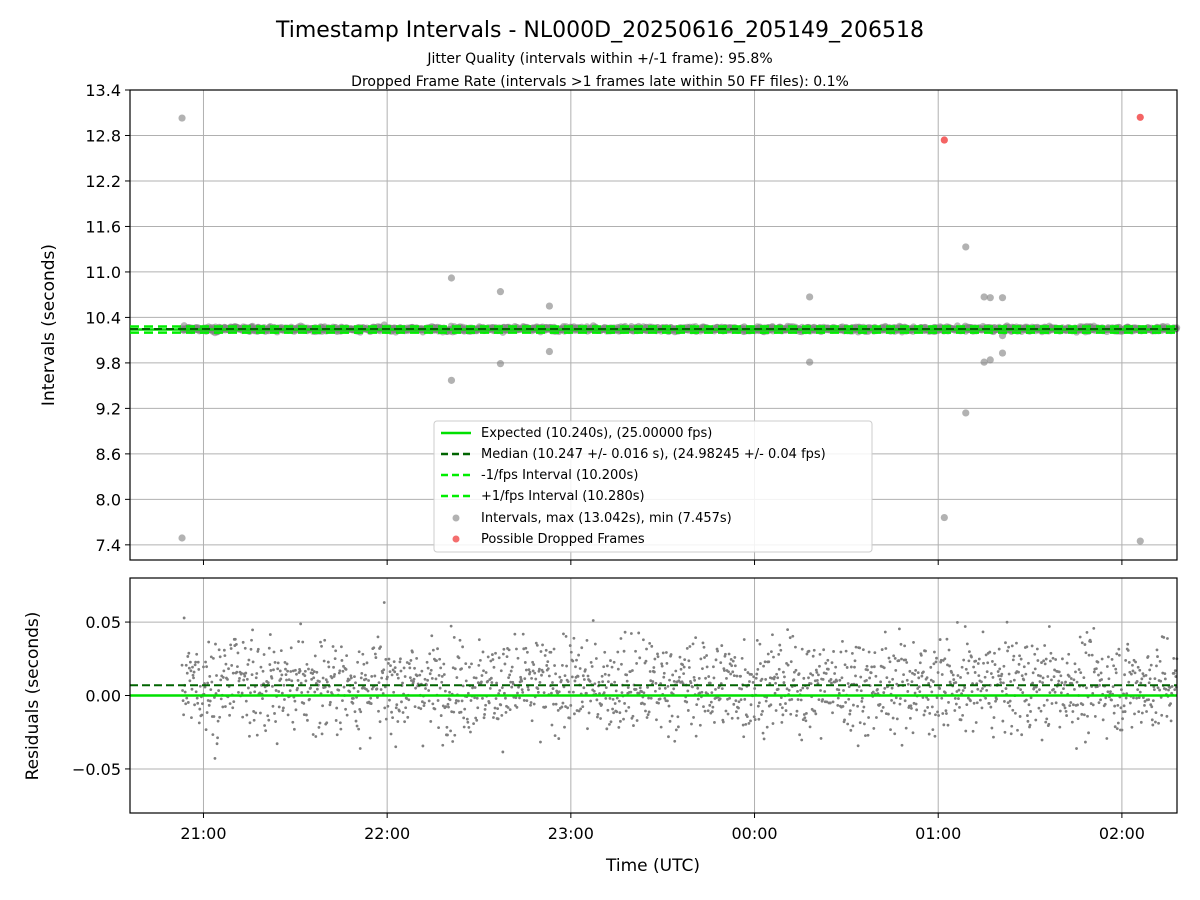 This screenshot has width=1200, height=900. I want to click on x-tick-label-4: 01:00, so click(938, 833).